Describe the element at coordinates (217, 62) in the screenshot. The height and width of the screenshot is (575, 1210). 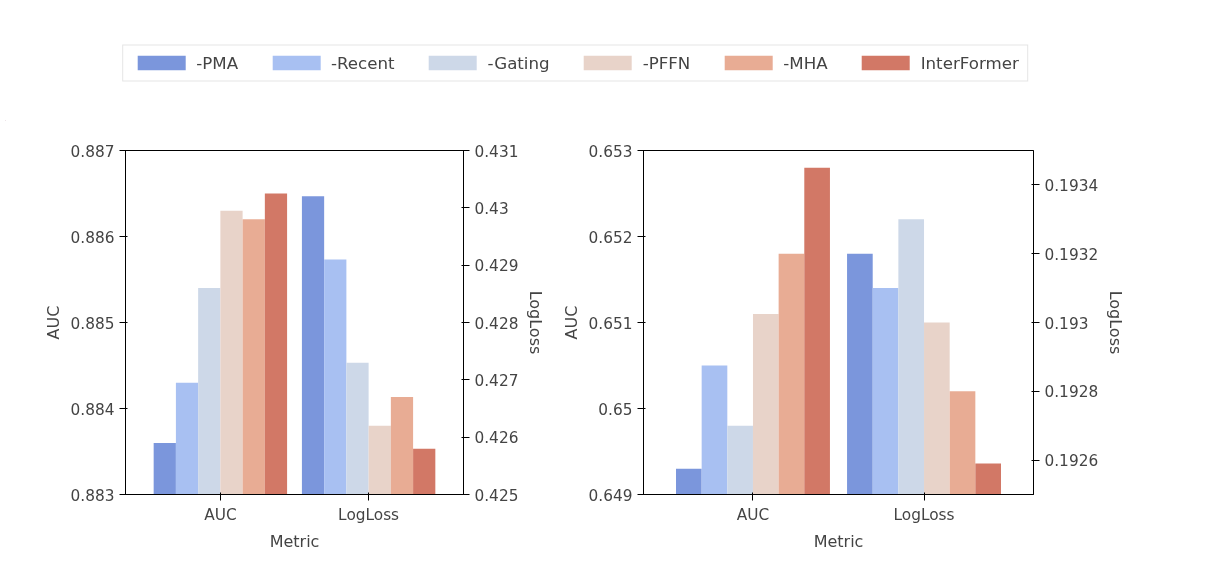
I see `legend-label: -PMA` at that location.